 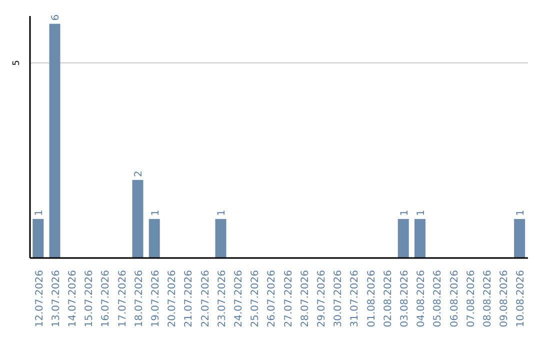 I want to click on x-tick-label: 13.07.2026, so click(x=56, y=299).